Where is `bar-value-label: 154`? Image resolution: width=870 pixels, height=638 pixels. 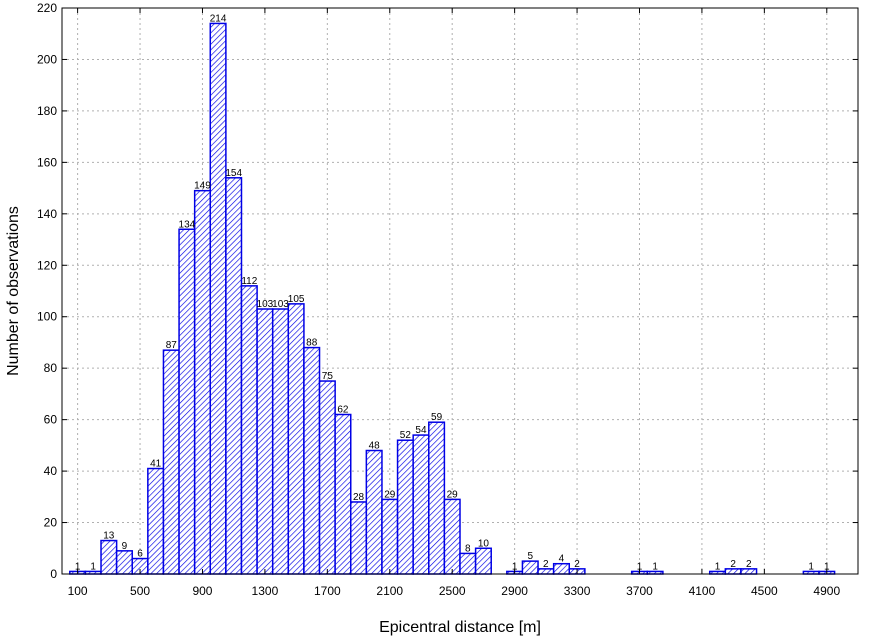
bar-value-label: 154 is located at coordinates (233, 173).